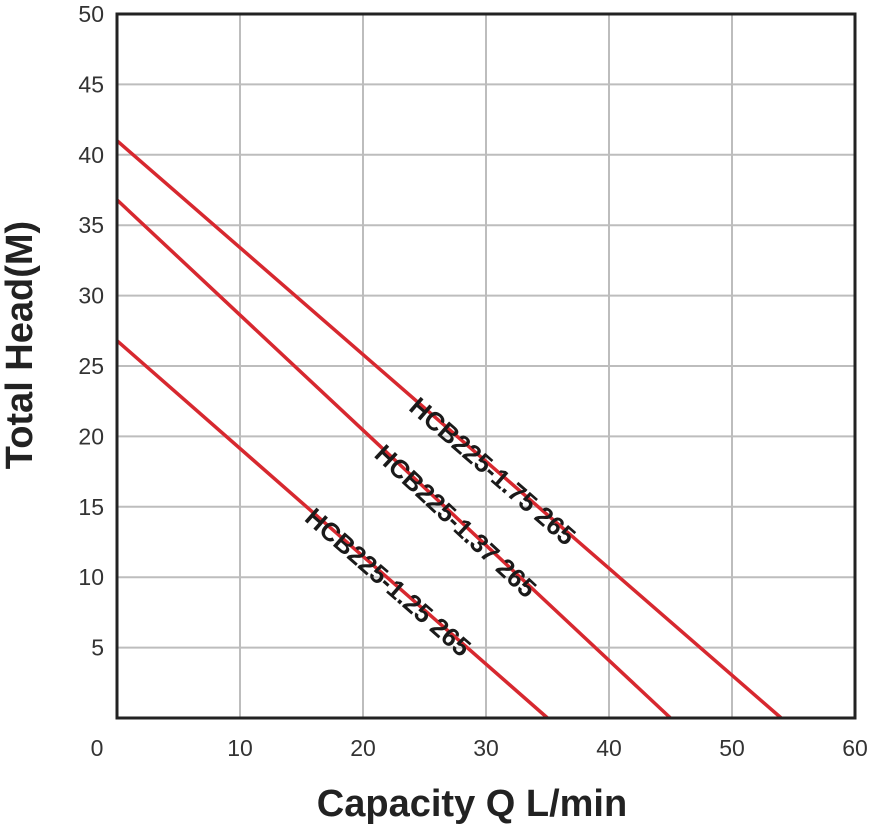 The height and width of the screenshot is (827, 869). What do you see at coordinates (486, 748) in the screenshot?
I see `x-tick-label: 30` at bounding box center [486, 748].